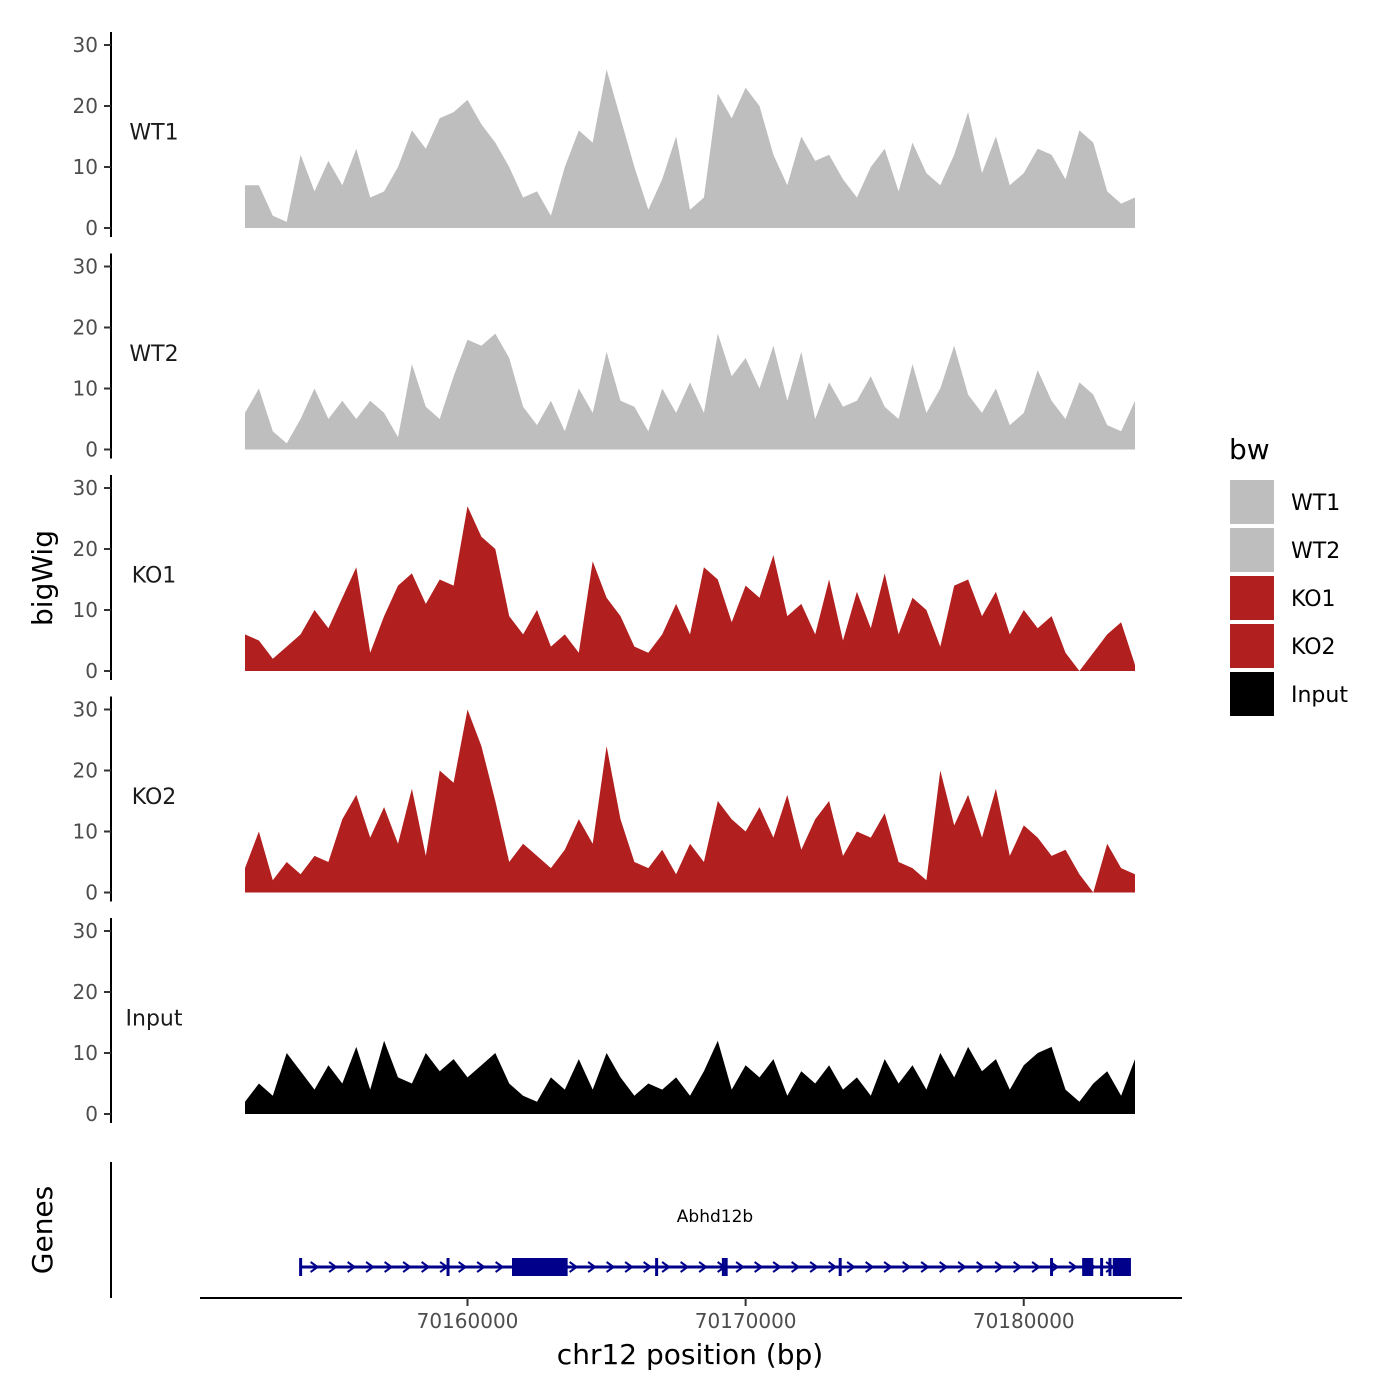 The height and width of the screenshot is (1400, 1400). I want to click on y-tick-label-wt1-20: 20, so click(85, 106).